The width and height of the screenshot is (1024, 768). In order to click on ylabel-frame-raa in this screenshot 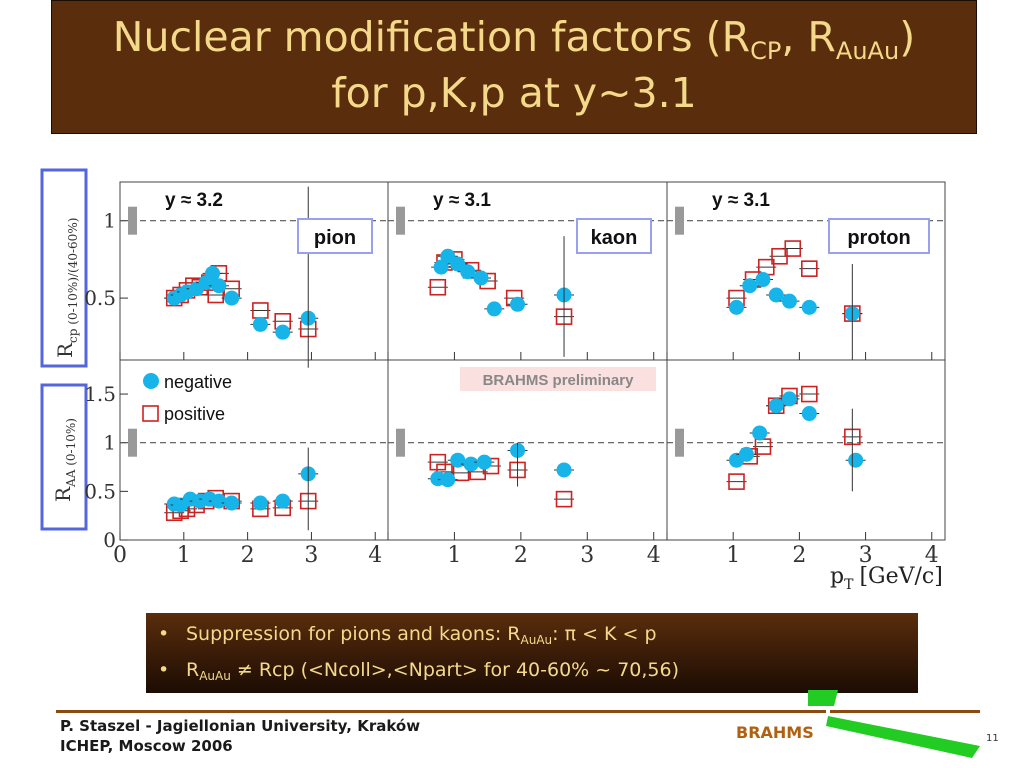, I will do `click(64, 457)`.